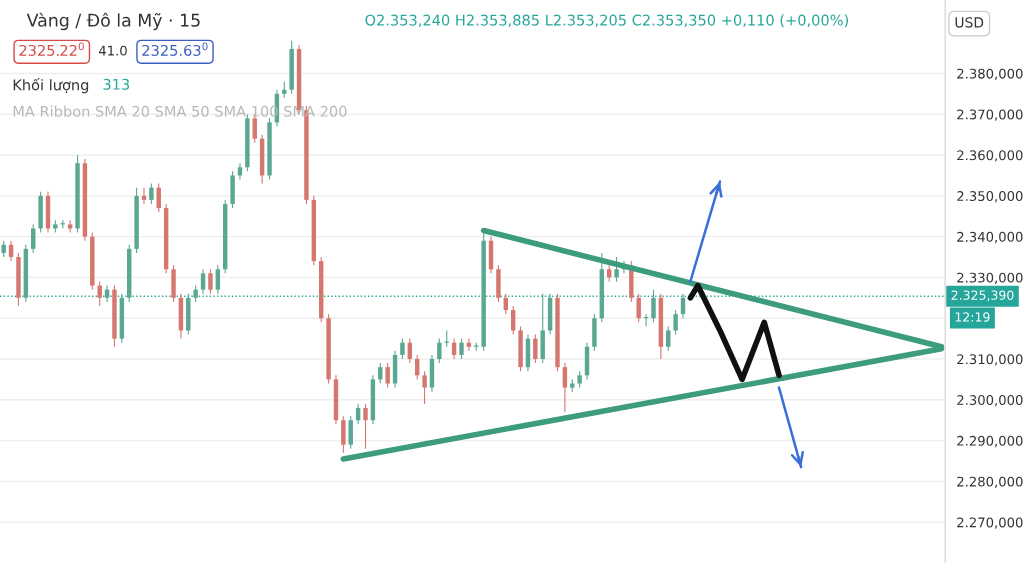 This screenshot has width=1024, height=563. Describe the element at coordinates (990, 401) in the screenshot. I see `y-tick-label: 2.300,000` at that location.